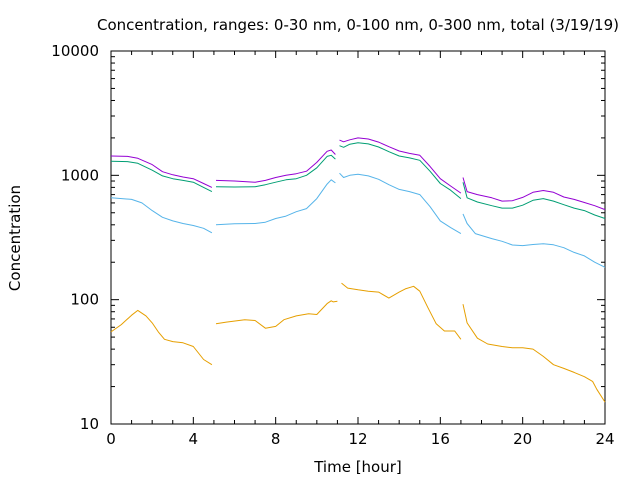 The width and height of the screenshot is (640, 480). I want to click on y-axis-label: Concentration, so click(15, 238).